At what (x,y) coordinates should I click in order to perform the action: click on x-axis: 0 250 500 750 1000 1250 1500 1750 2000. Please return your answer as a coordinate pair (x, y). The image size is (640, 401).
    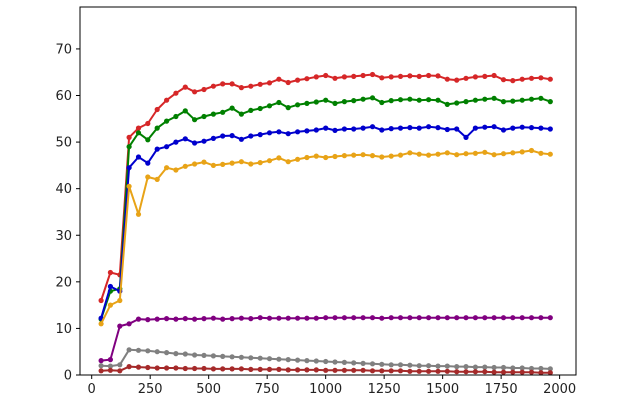
    Looking at the image, I should click on (332, 386).